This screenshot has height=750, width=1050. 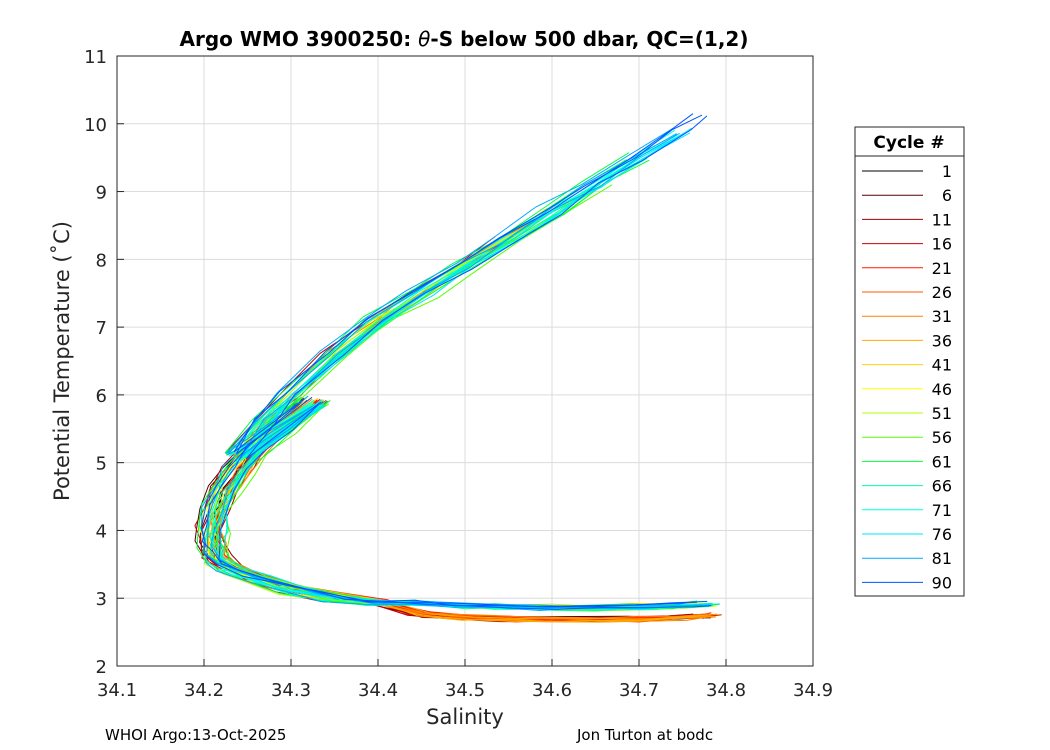 I want to click on footer-left: WHOI Argo:13-Oct-2025, so click(x=196, y=735).